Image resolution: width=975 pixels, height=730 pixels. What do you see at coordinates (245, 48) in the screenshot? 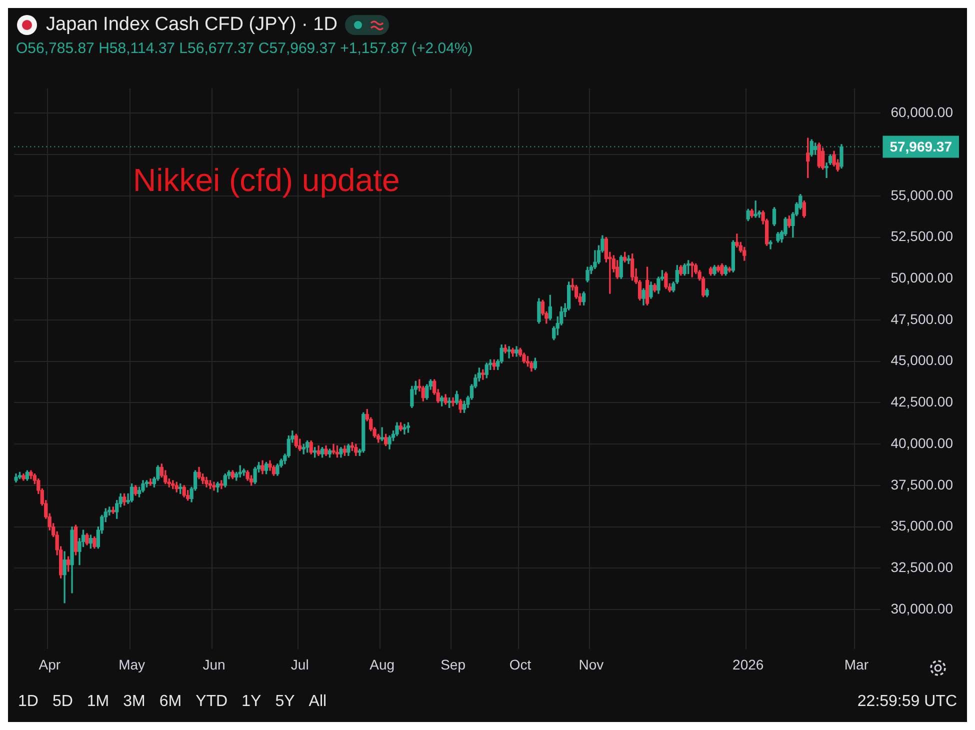
I see `text: O56,785.87 H58,114.37 L56,677.37 C57,969.37 +1,157.87 (+2.04%)` at bounding box center [245, 48].